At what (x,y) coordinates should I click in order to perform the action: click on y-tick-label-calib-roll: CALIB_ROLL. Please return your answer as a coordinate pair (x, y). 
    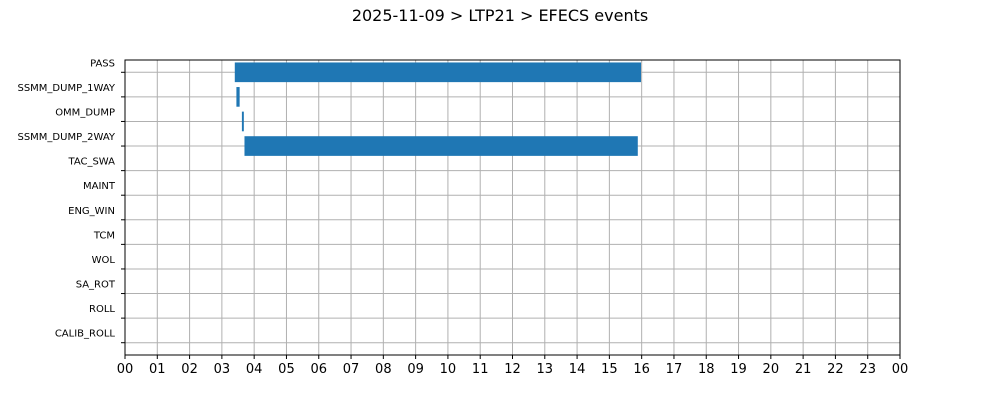
    Looking at the image, I should click on (85, 334).